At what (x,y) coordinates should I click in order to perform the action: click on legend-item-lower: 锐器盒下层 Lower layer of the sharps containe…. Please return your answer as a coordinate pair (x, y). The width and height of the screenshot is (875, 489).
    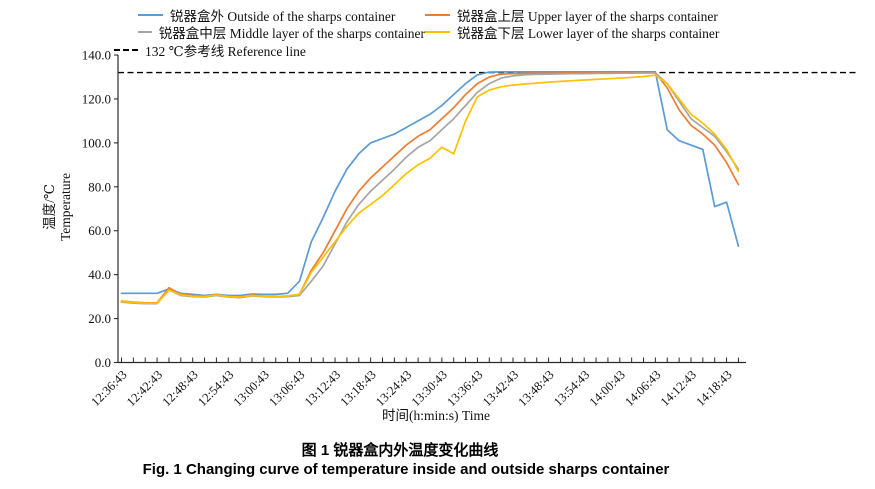
    Looking at the image, I should click on (572, 32).